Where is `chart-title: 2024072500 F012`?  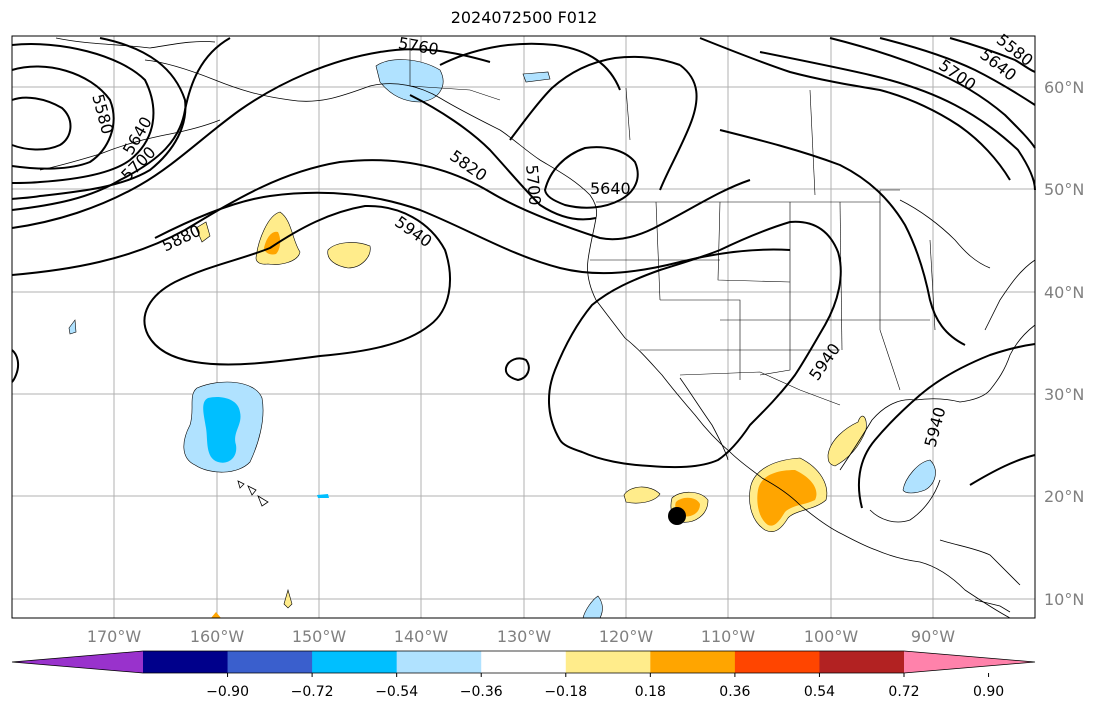
chart-title: 2024072500 F012 is located at coordinates (524, 17).